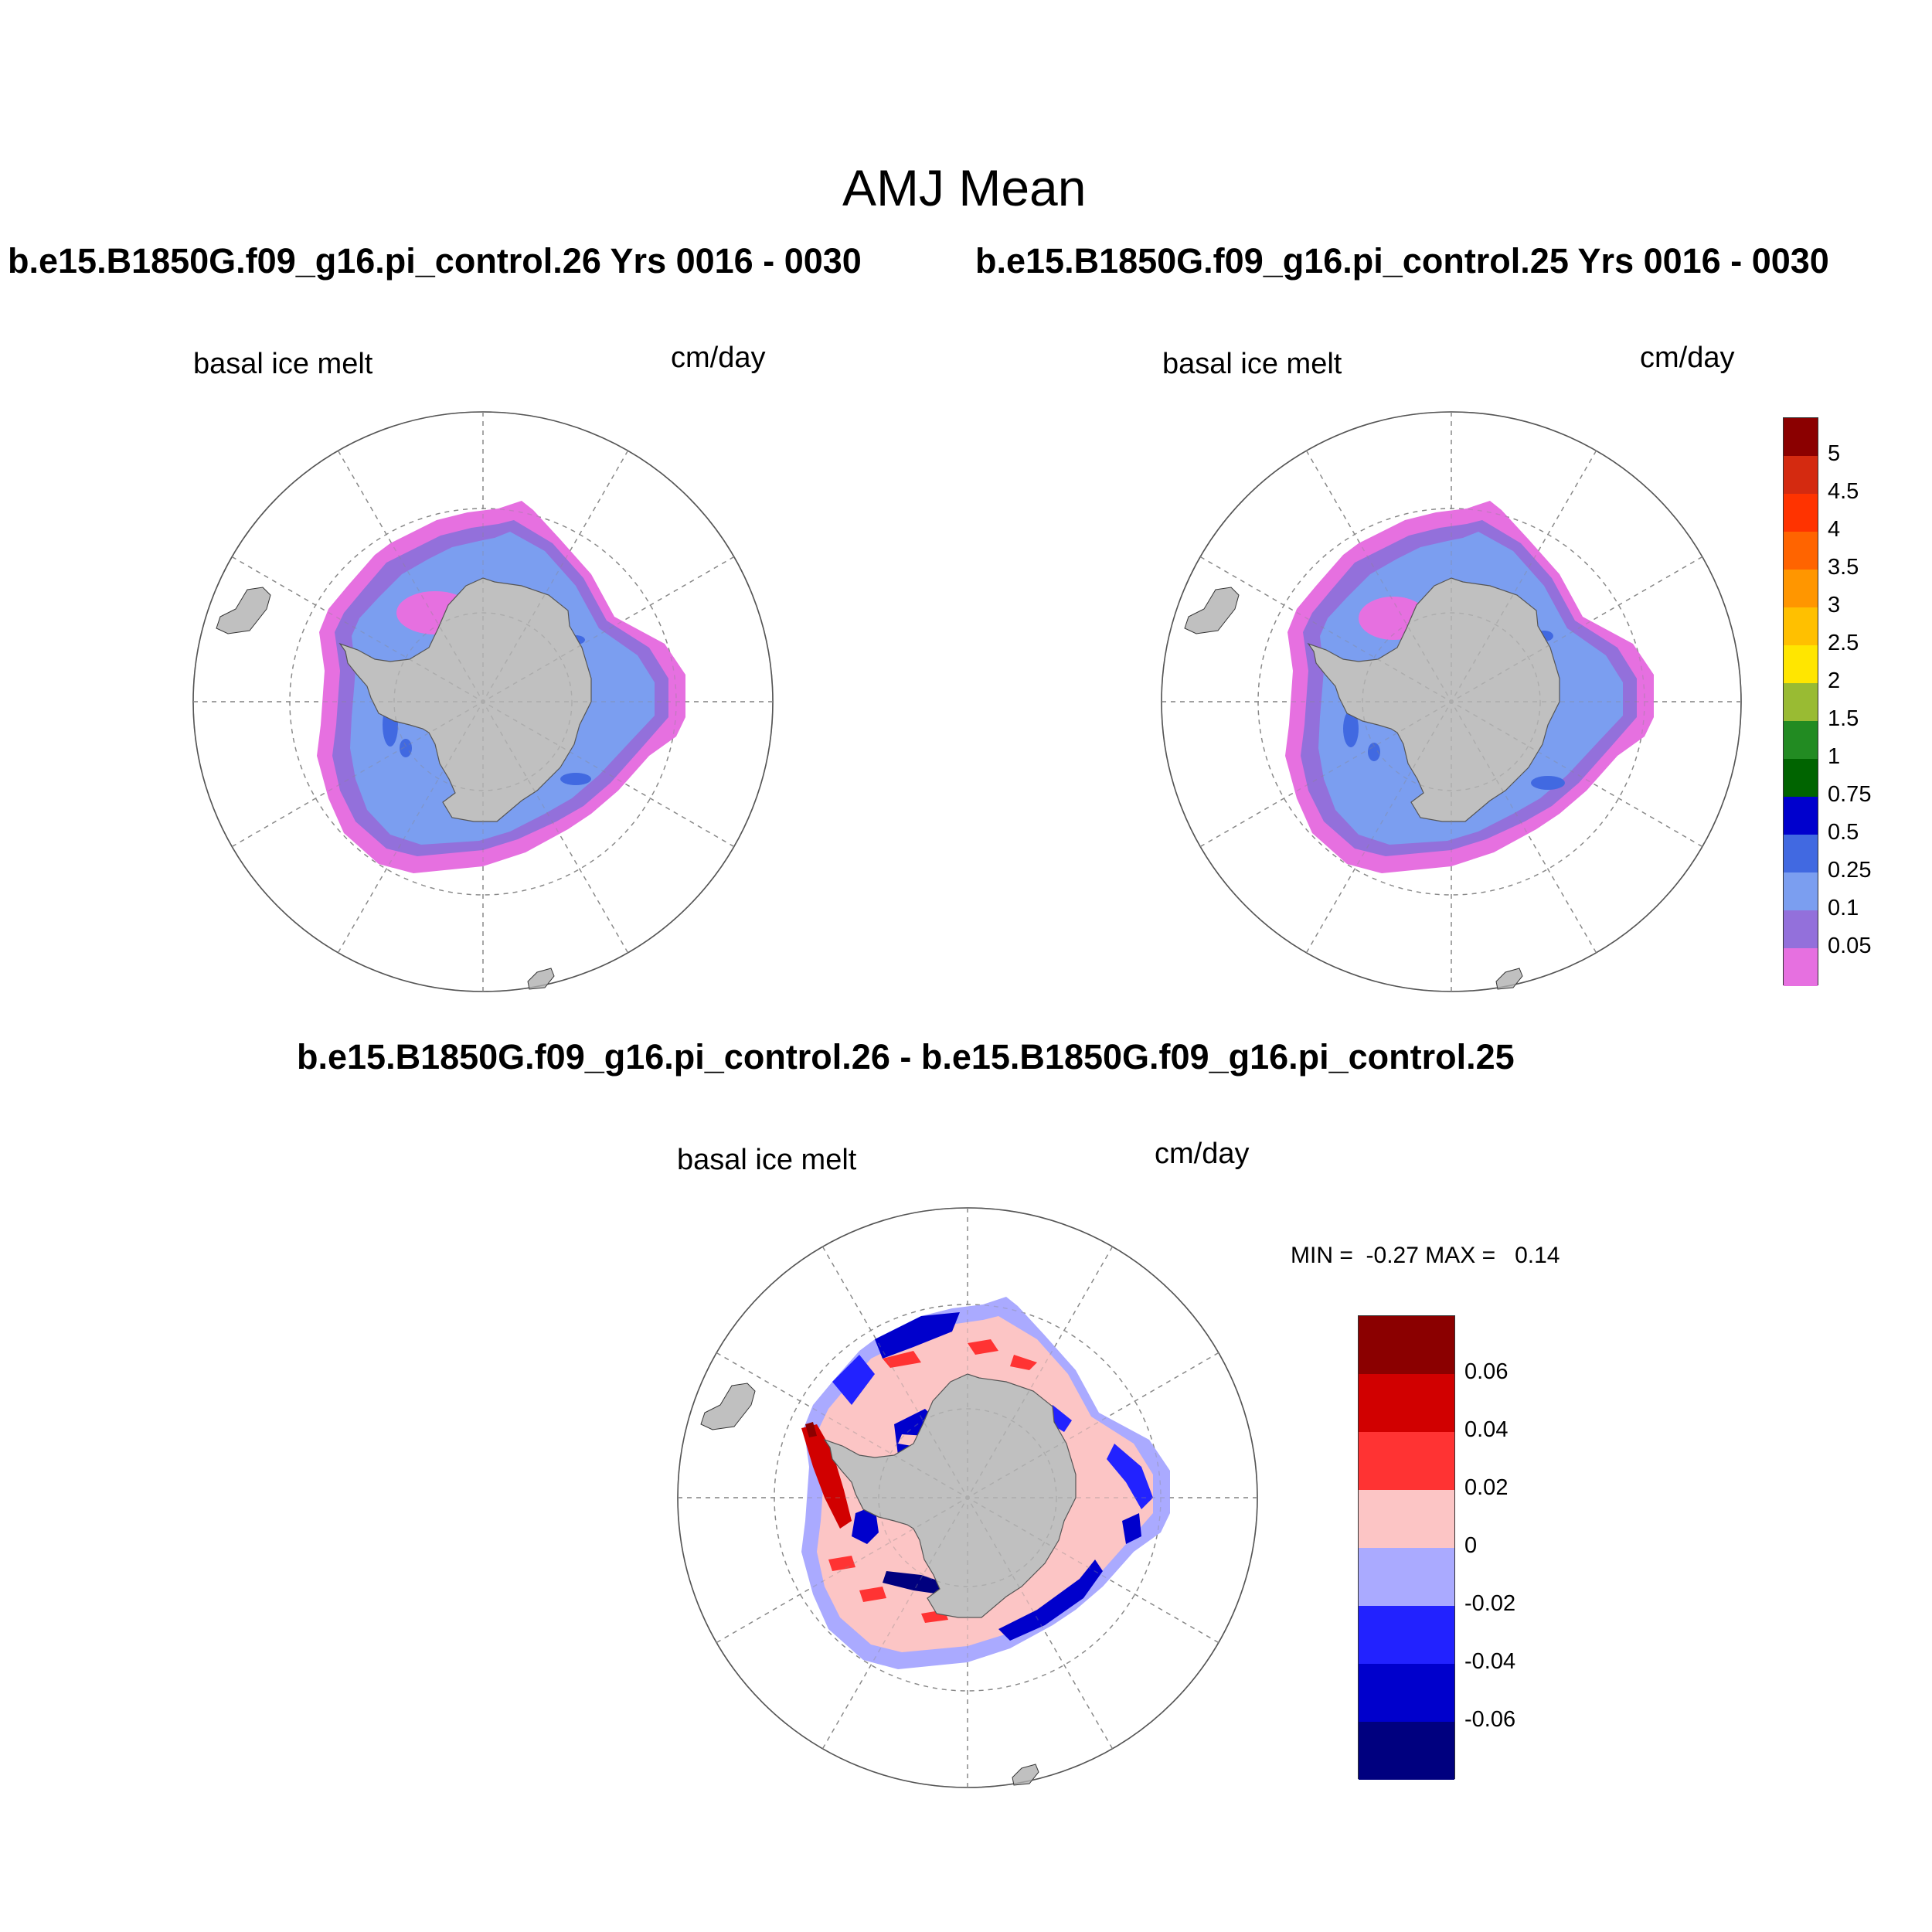  Describe the element at coordinates (1490, 1719) in the screenshot. I see `colorbar-diff-tick-label: -0.06` at that location.